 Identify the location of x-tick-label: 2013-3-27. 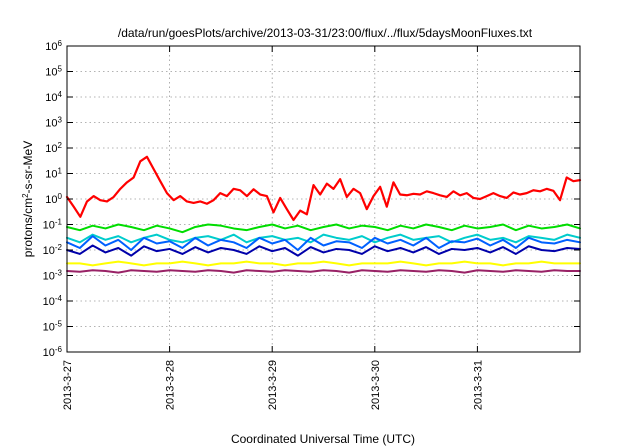
(68, 385).